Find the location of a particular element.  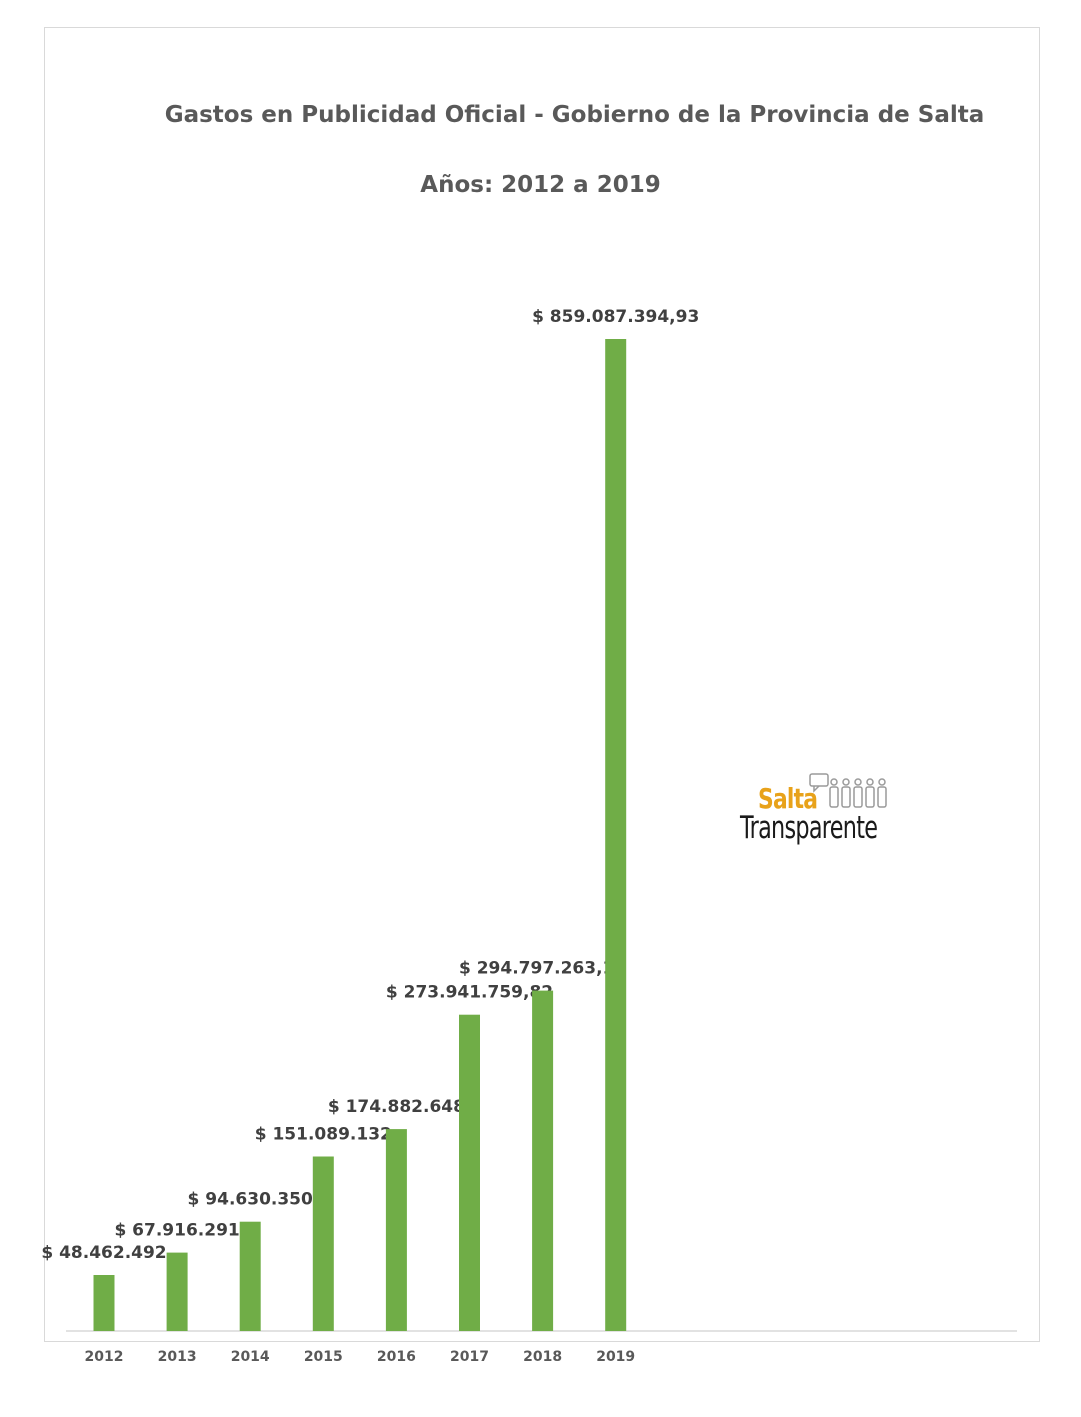

data-label-2013: $ 67.916.291 is located at coordinates (176, 1231).